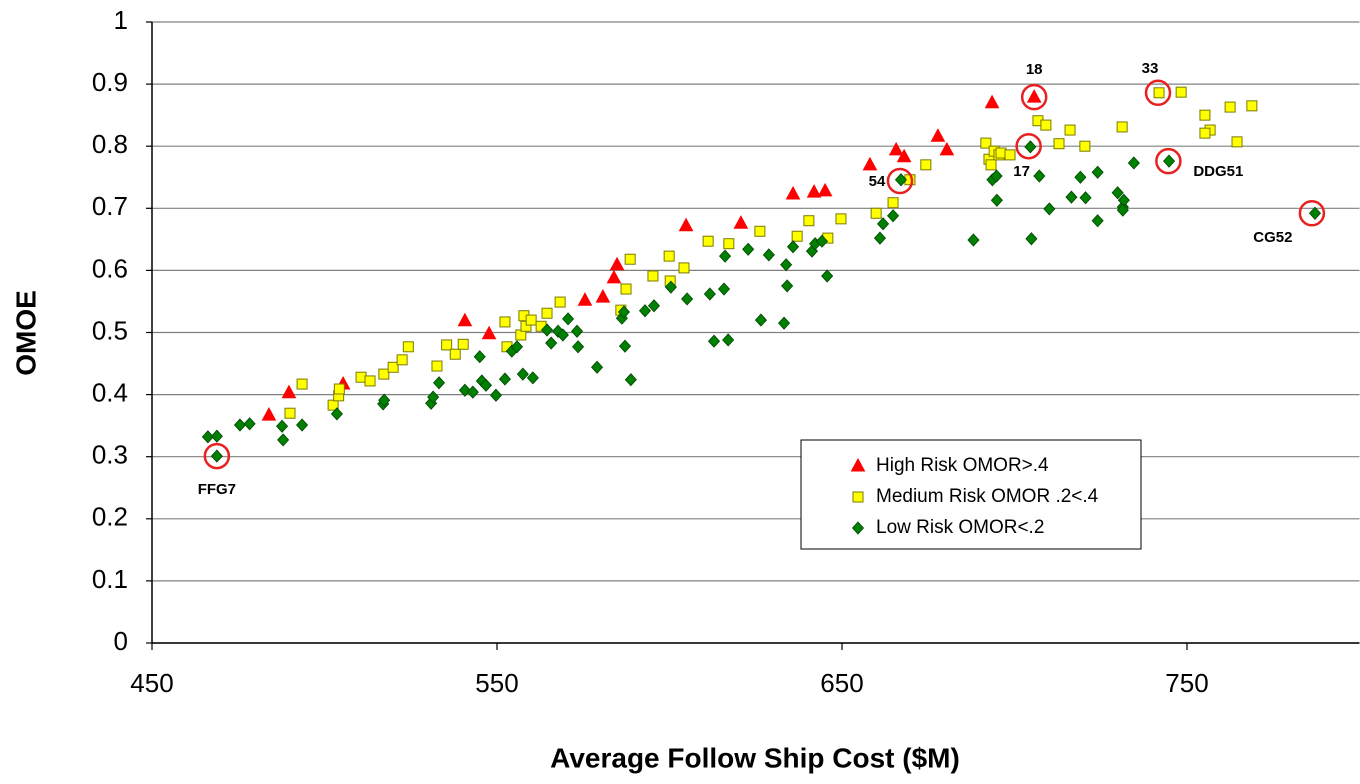 The image size is (1360, 784). I want to click on y-tick-label: 0.5, so click(110, 330).